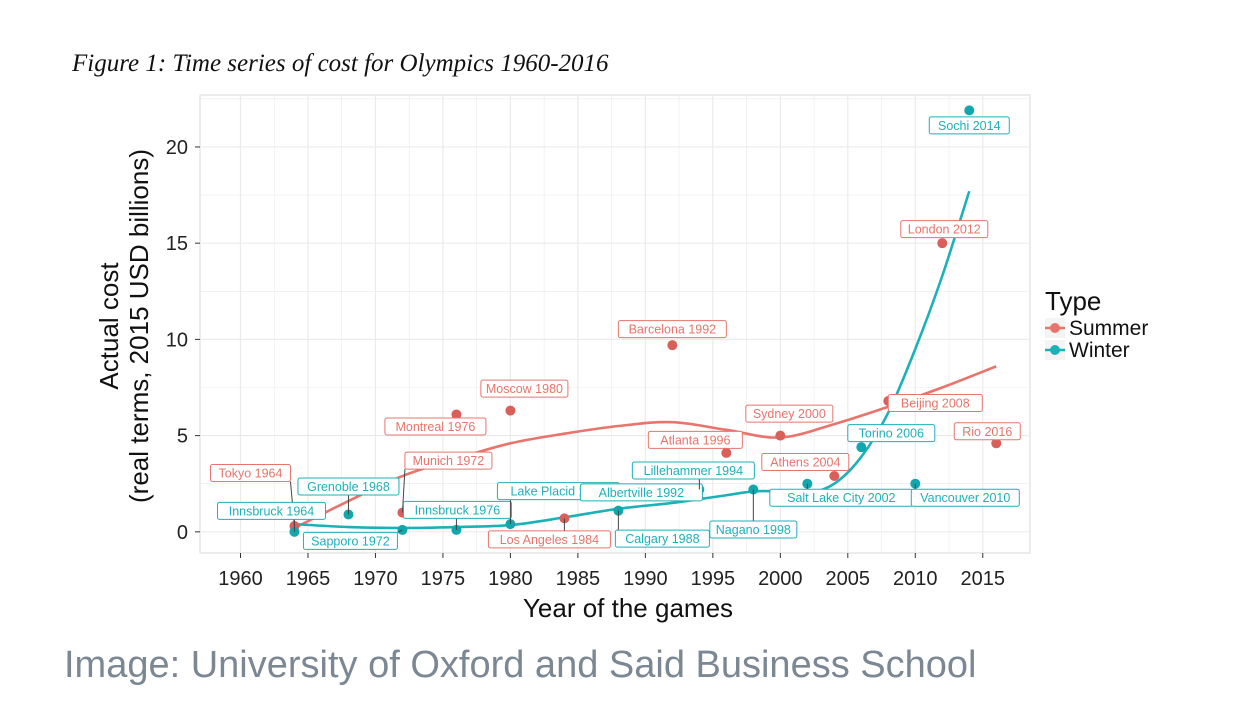  What do you see at coordinates (308, 579) in the screenshot?
I see `x-tick-label: 1965` at bounding box center [308, 579].